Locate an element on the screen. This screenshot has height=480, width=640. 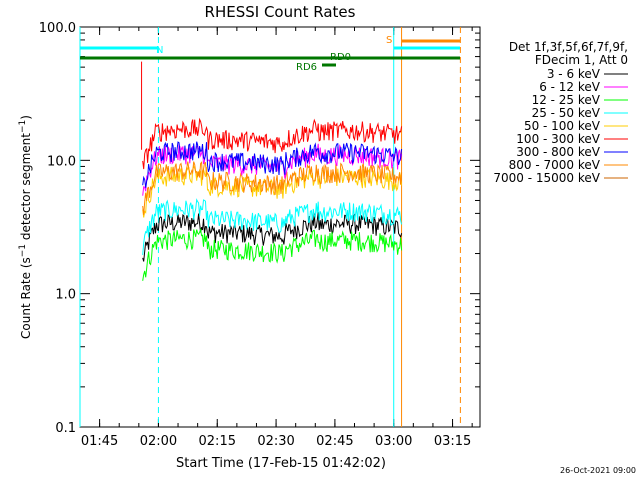
y-tick-label: 100.0 is located at coordinates (57, 28).